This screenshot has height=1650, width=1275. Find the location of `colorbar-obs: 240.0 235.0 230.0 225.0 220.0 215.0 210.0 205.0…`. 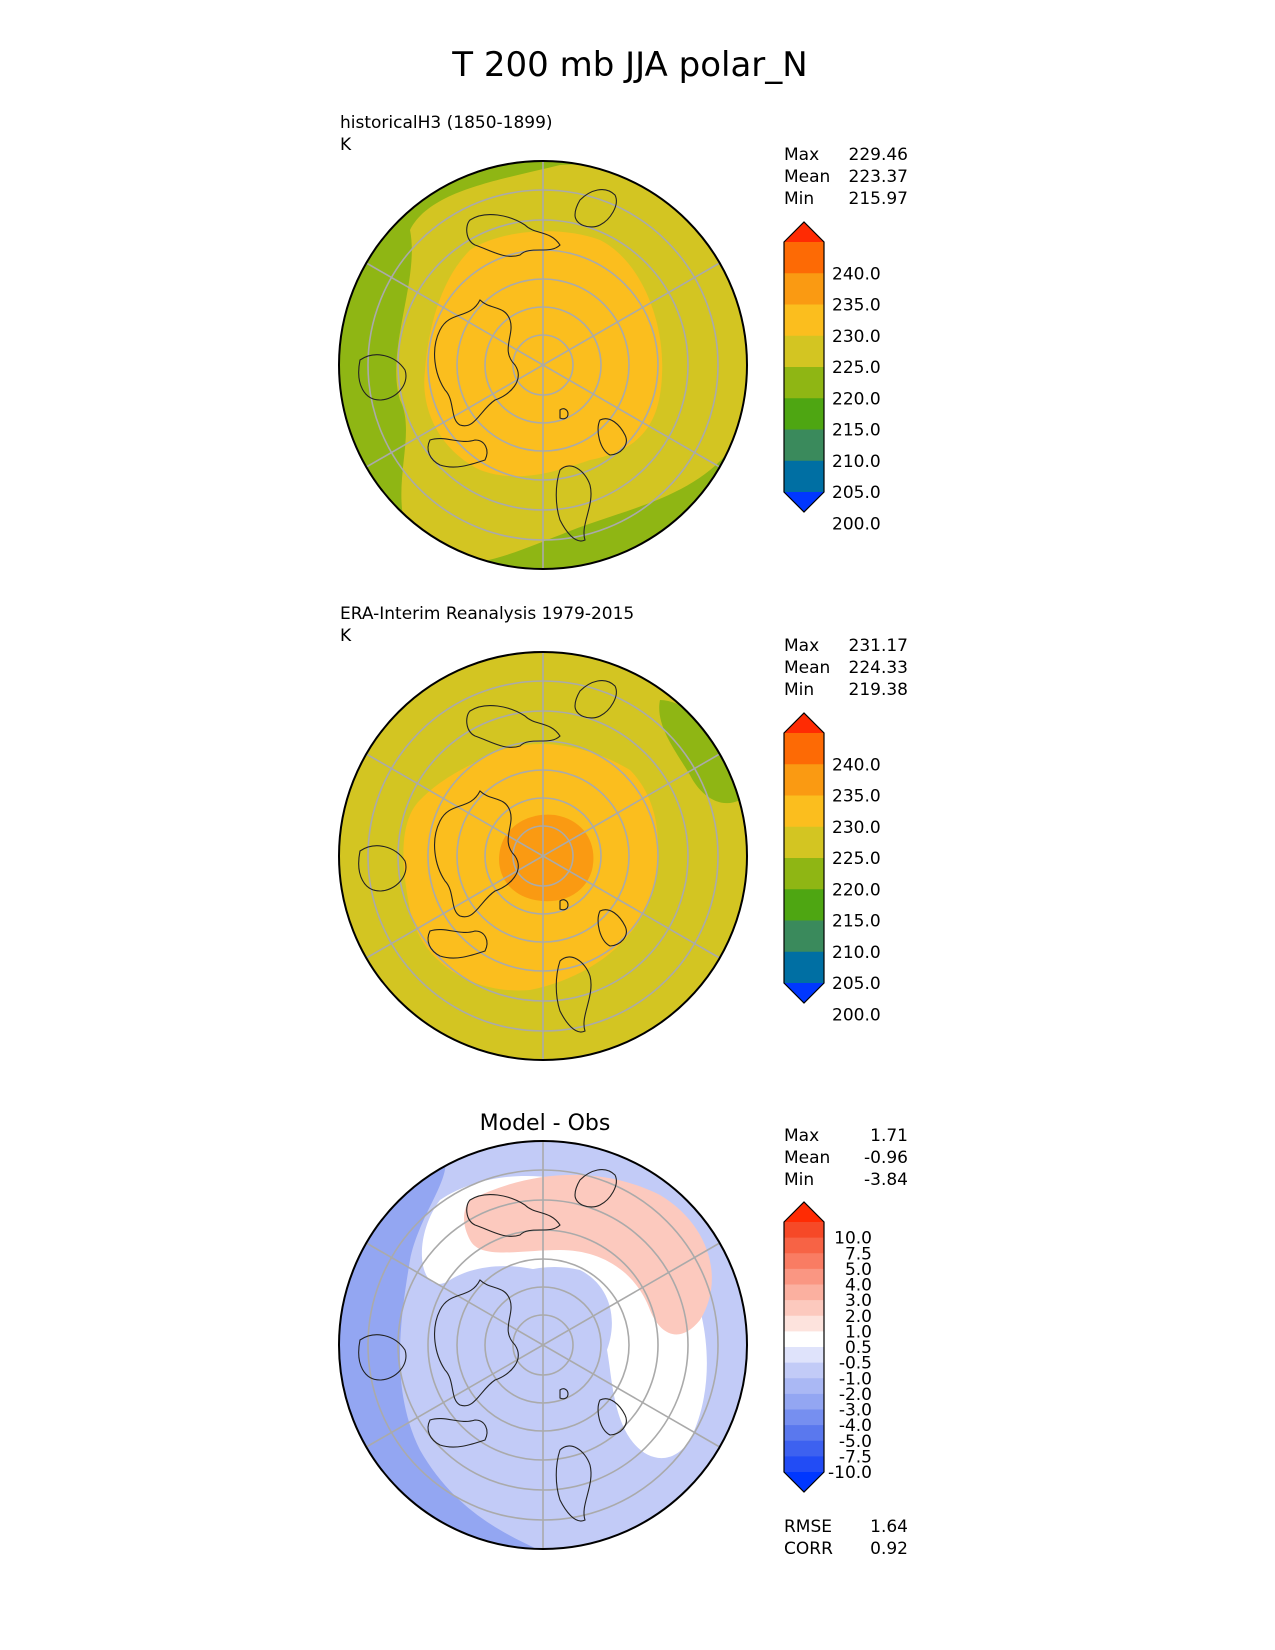

colorbar-obs: 240.0 235.0 230.0 225.0 220.0 215.0 210.0 205.0… is located at coordinates (832, 868).